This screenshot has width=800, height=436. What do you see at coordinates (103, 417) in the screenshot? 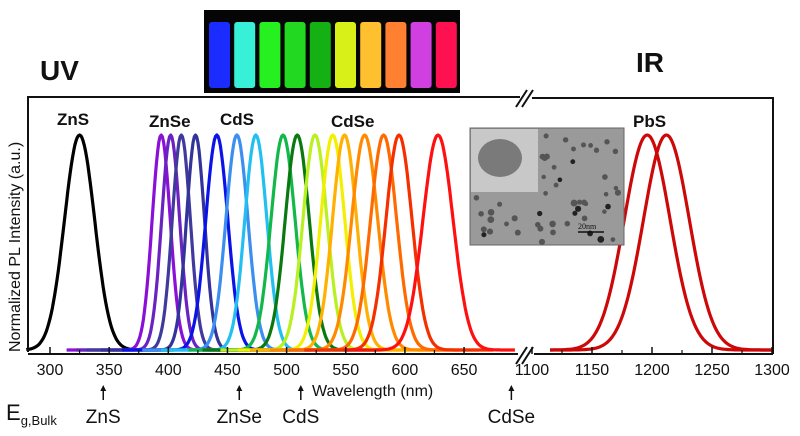
I see `bandgap-material-label: ZnS` at bounding box center [103, 417].